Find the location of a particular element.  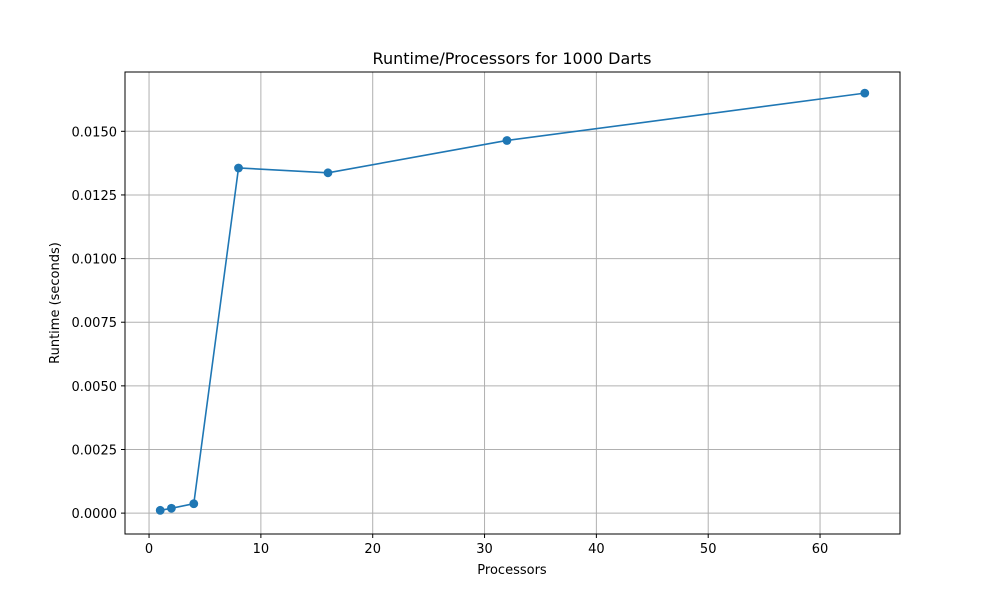

y-tick-label: 0.0025 is located at coordinates (95, 450).